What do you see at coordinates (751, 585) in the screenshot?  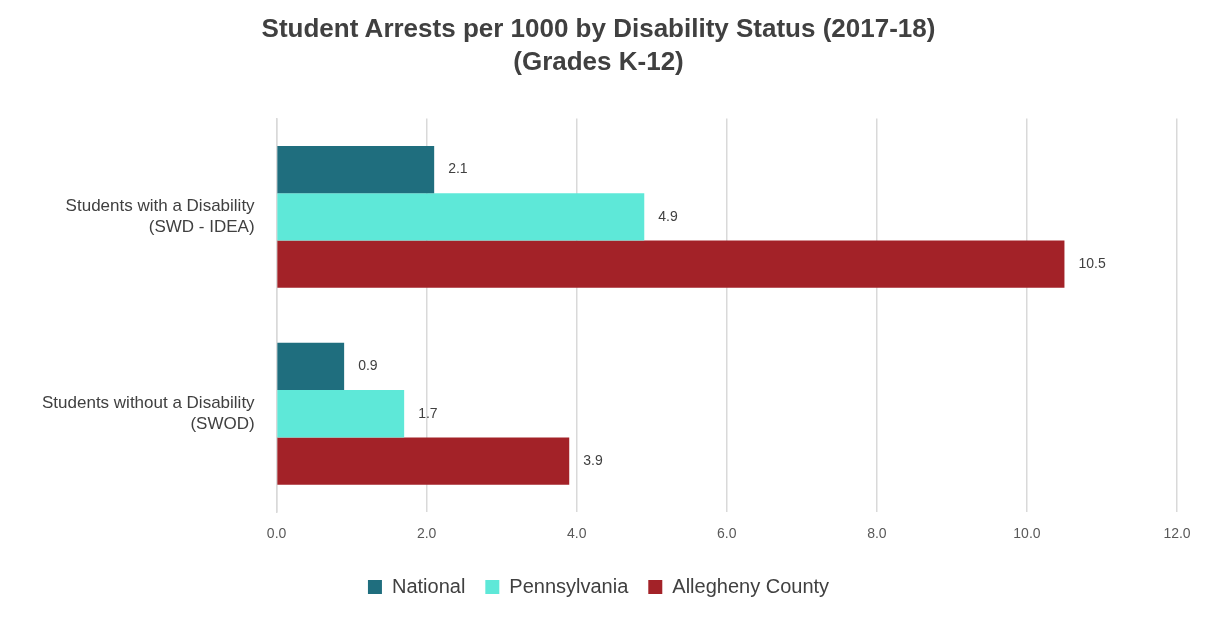 I see `legend-label: Allegheny County` at bounding box center [751, 585].